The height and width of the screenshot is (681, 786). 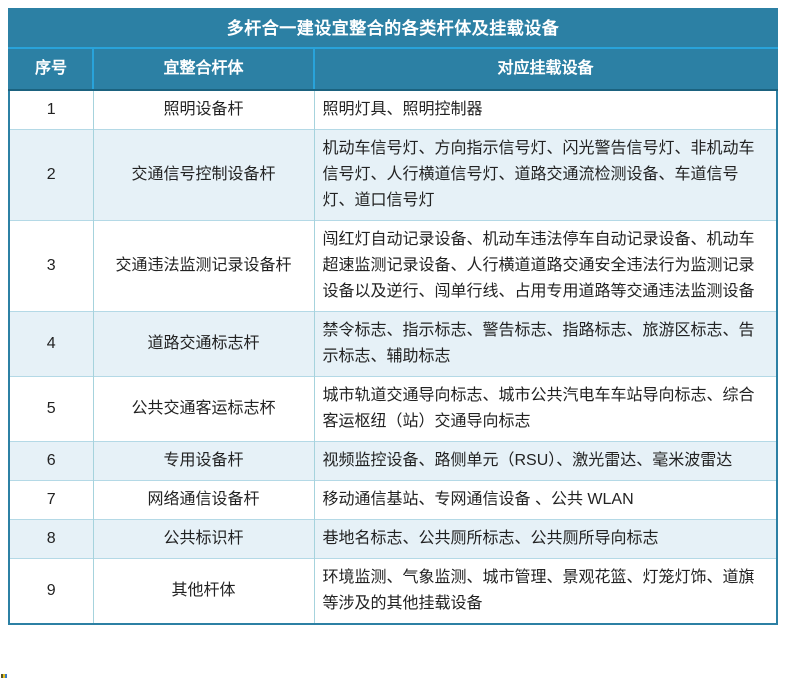 What do you see at coordinates (51, 500) in the screenshot?
I see `row-number: 7` at bounding box center [51, 500].